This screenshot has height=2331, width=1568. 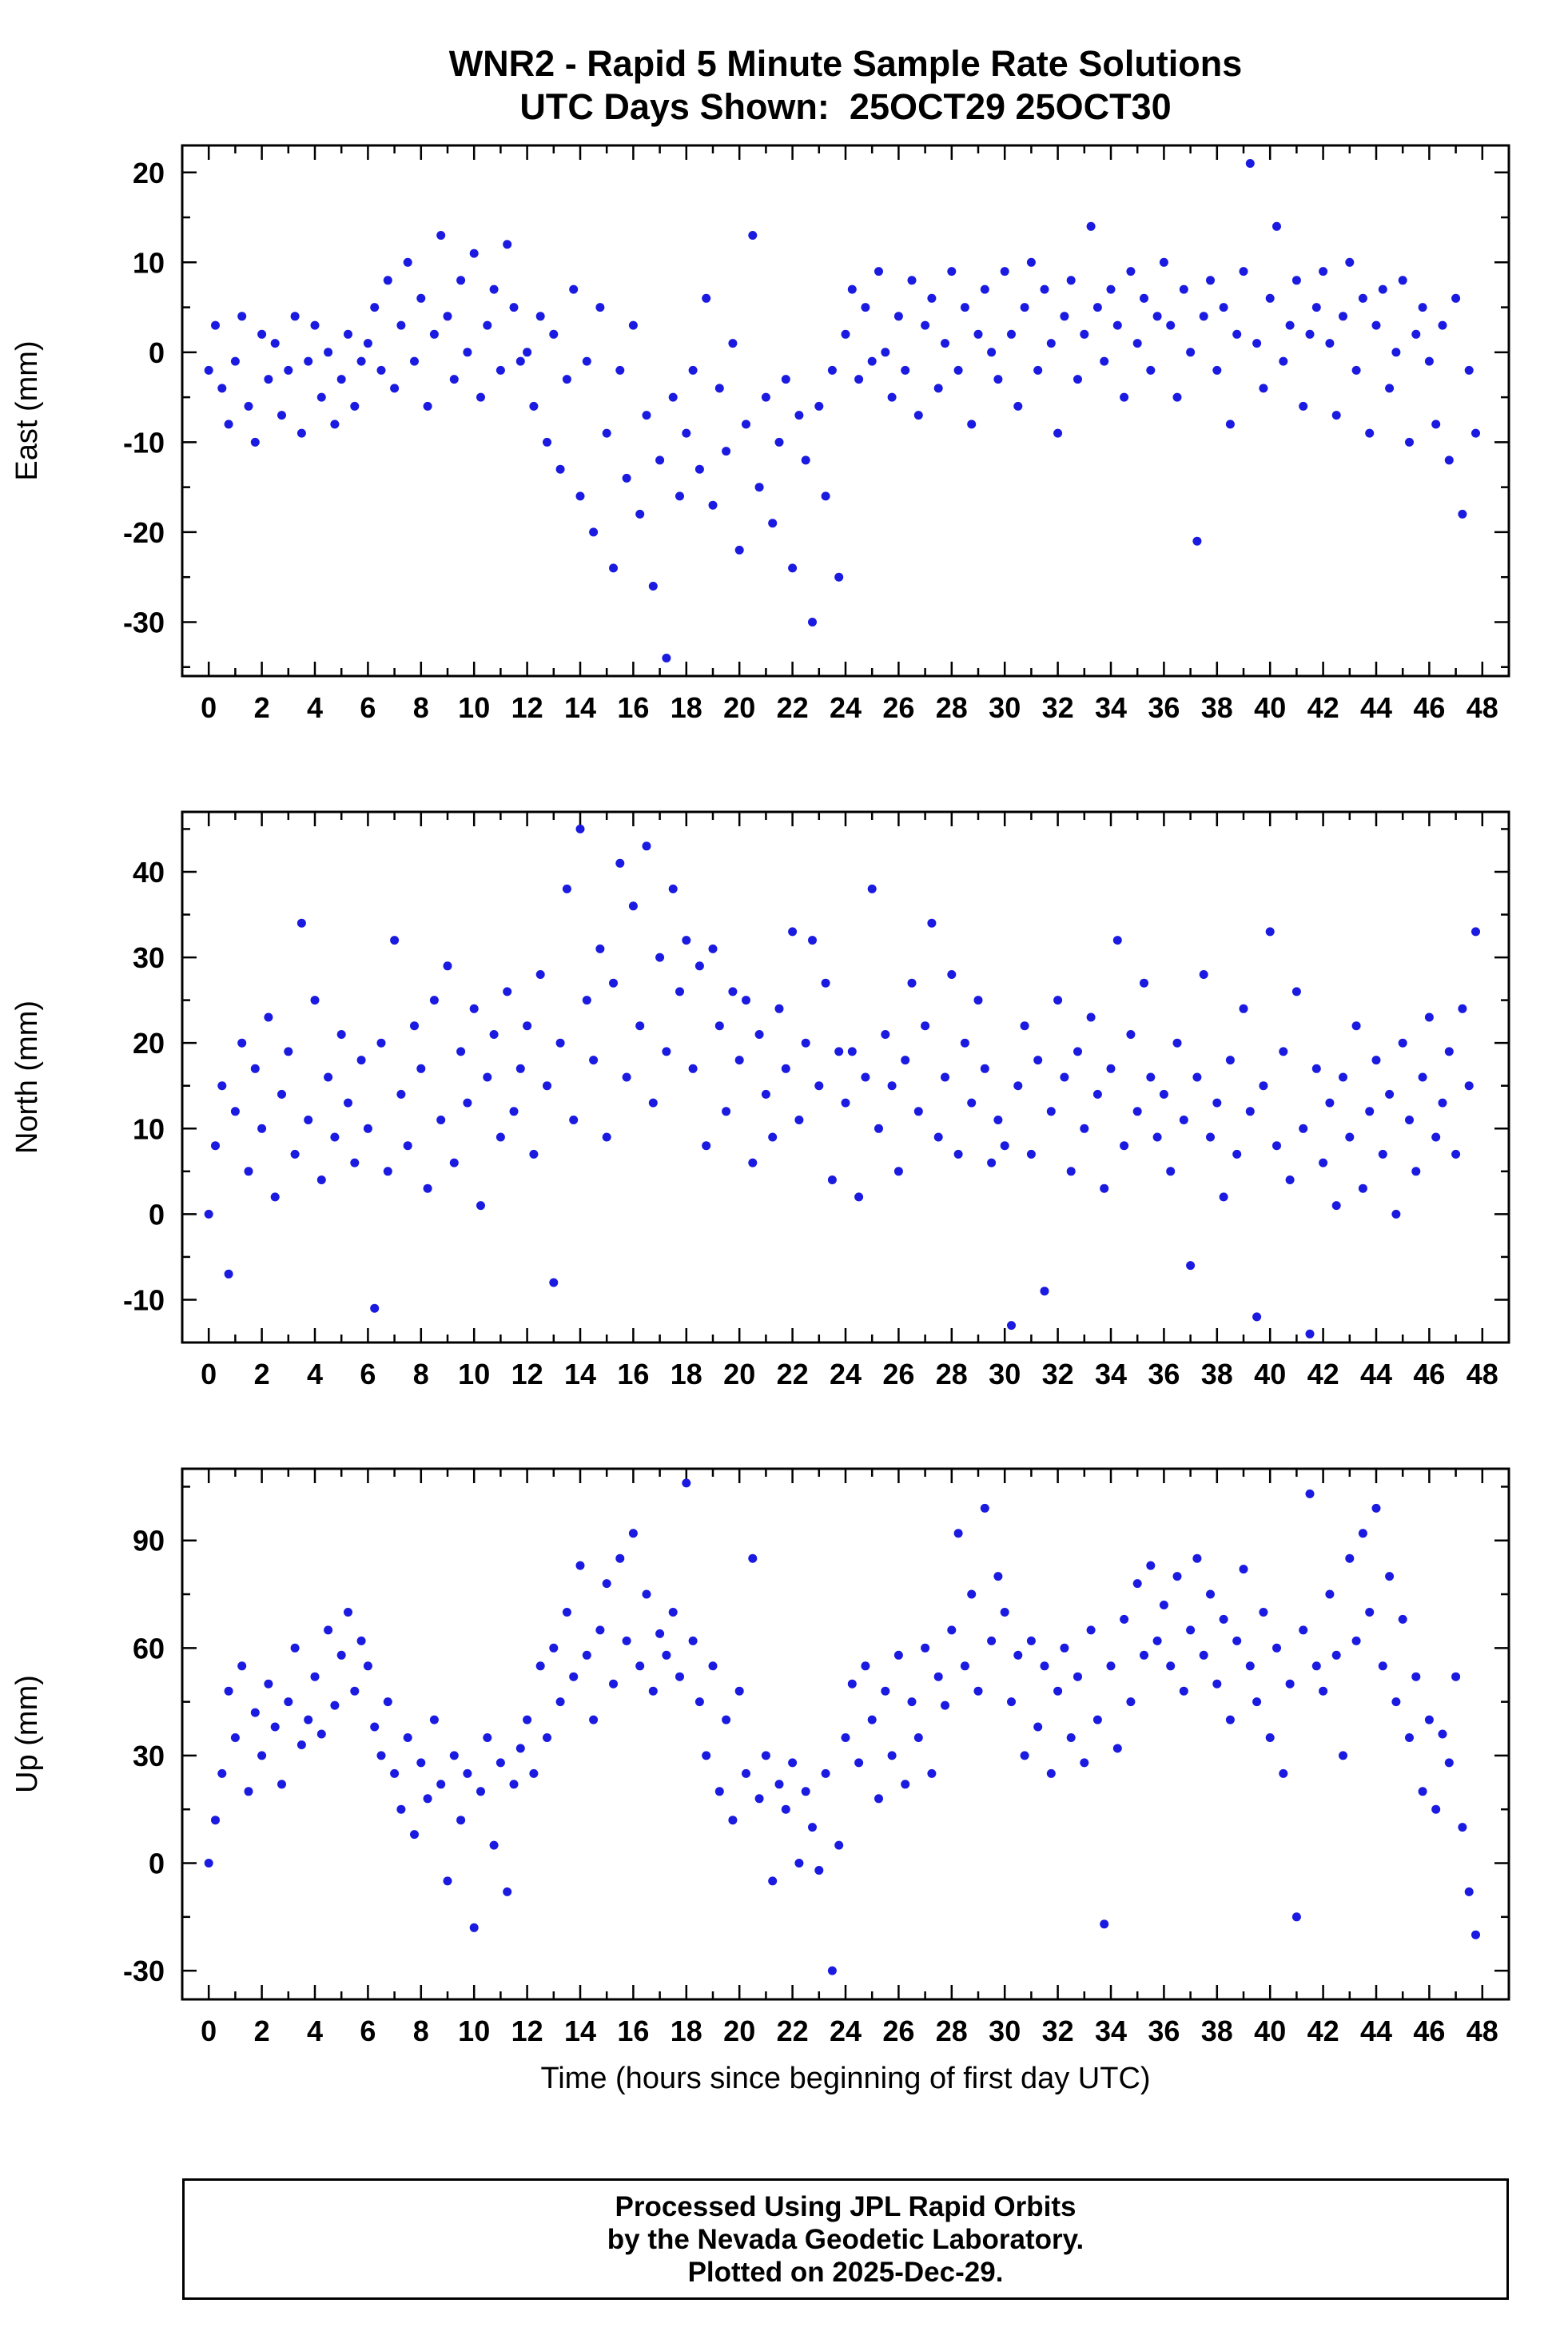 What do you see at coordinates (846, 2206) in the screenshot?
I see `footer-line1: Processed Using JPL Rapid Orbits` at bounding box center [846, 2206].